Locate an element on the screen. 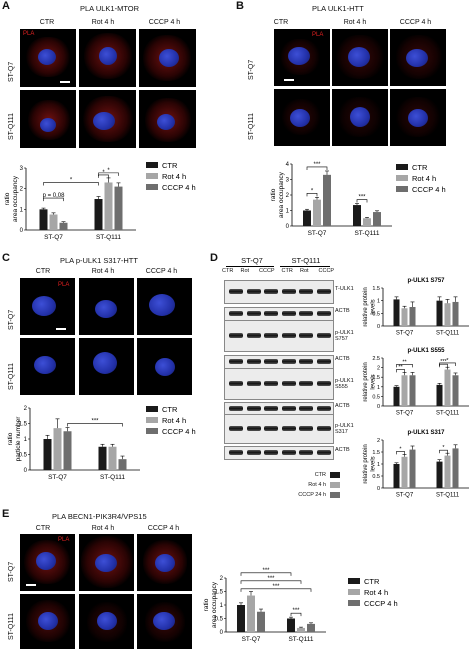 This screenshot has width=474, height=651. B-legend-label: Rot 4 h is located at coordinates (424, 178).